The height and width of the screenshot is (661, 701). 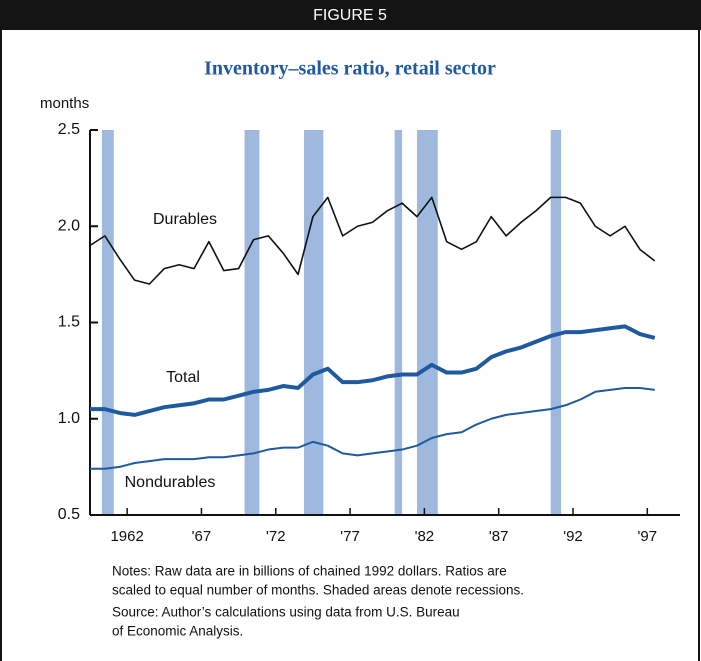 What do you see at coordinates (183, 377) in the screenshot?
I see `series-label: Total` at bounding box center [183, 377].